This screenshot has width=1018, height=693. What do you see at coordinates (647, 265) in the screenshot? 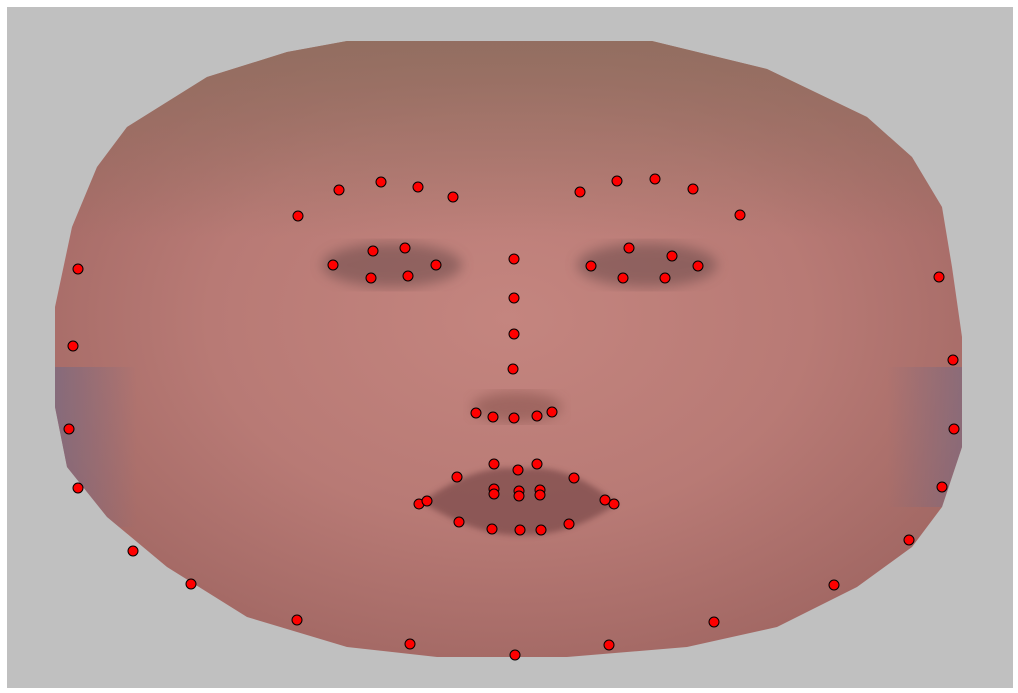
I see `eye-right-shadow` at bounding box center [647, 265].